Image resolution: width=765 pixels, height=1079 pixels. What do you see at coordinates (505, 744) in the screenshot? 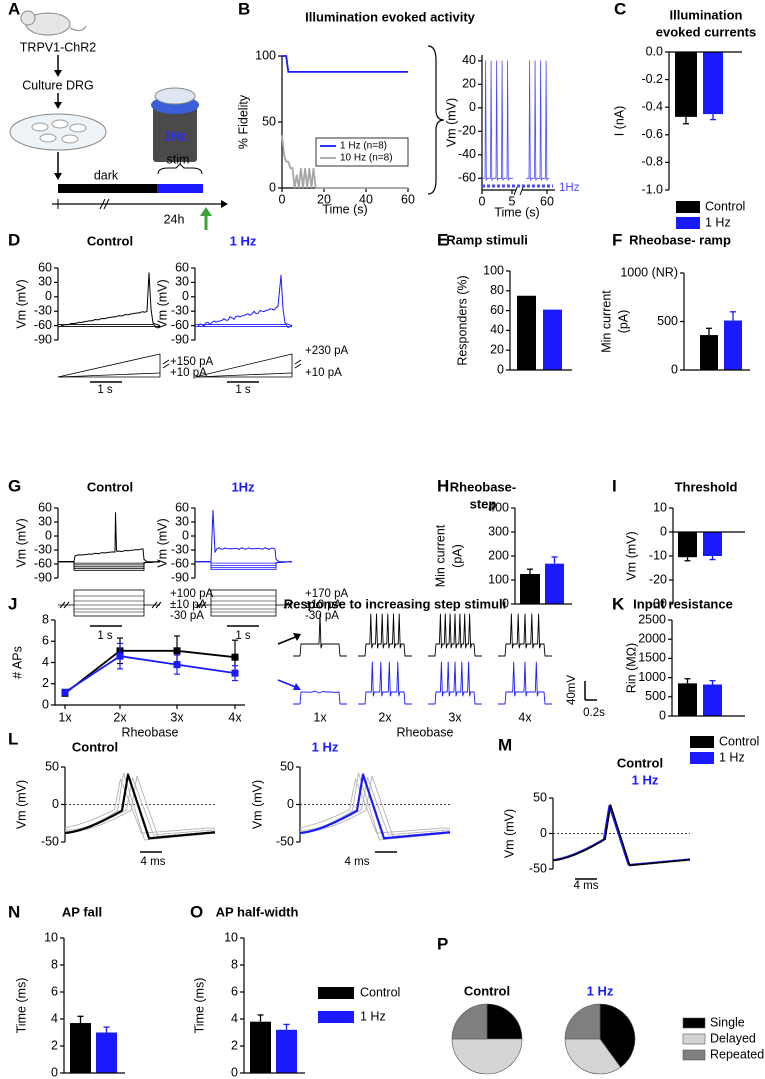
I see `panel-label: M` at bounding box center [505, 744].